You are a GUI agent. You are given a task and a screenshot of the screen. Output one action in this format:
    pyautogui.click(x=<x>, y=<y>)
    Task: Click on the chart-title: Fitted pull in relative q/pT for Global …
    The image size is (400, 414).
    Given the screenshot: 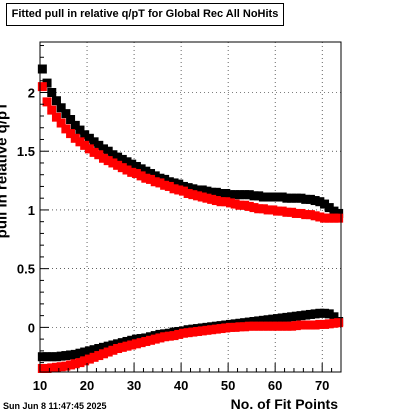 What is the action you would take?
    pyautogui.click(x=145, y=14)
    